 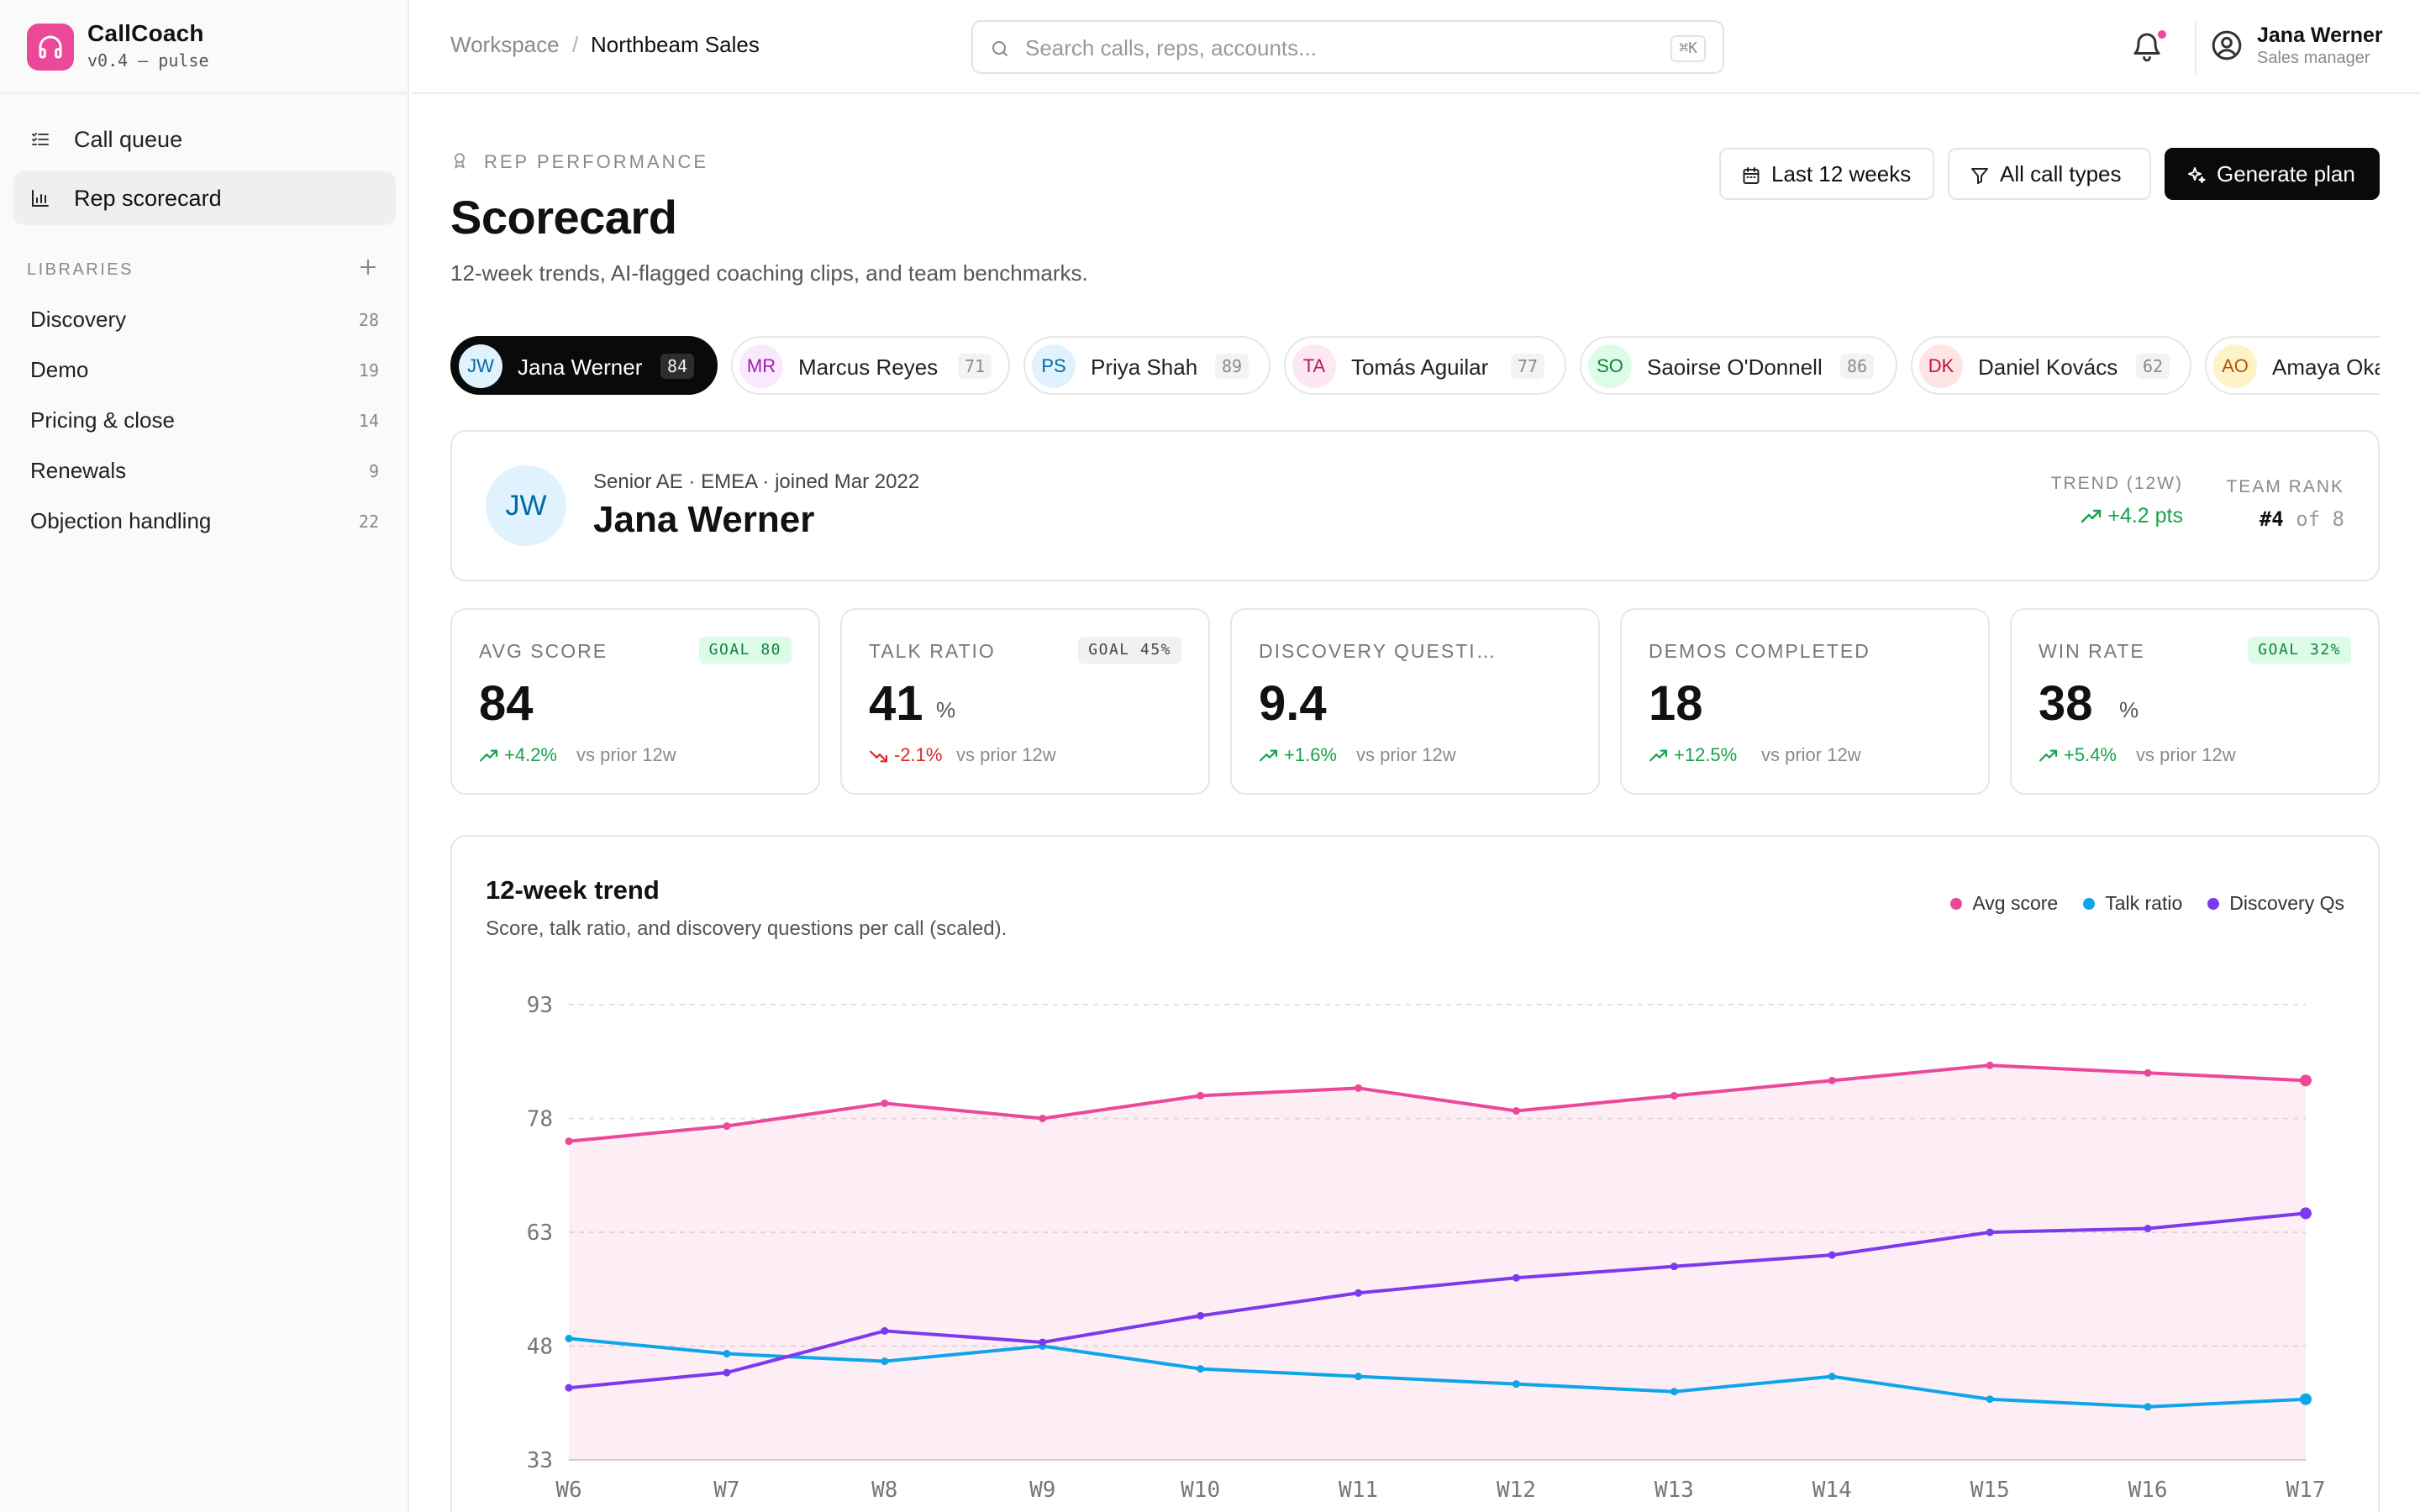 I want to click on list-check-icon, so click(x=40, y=139).